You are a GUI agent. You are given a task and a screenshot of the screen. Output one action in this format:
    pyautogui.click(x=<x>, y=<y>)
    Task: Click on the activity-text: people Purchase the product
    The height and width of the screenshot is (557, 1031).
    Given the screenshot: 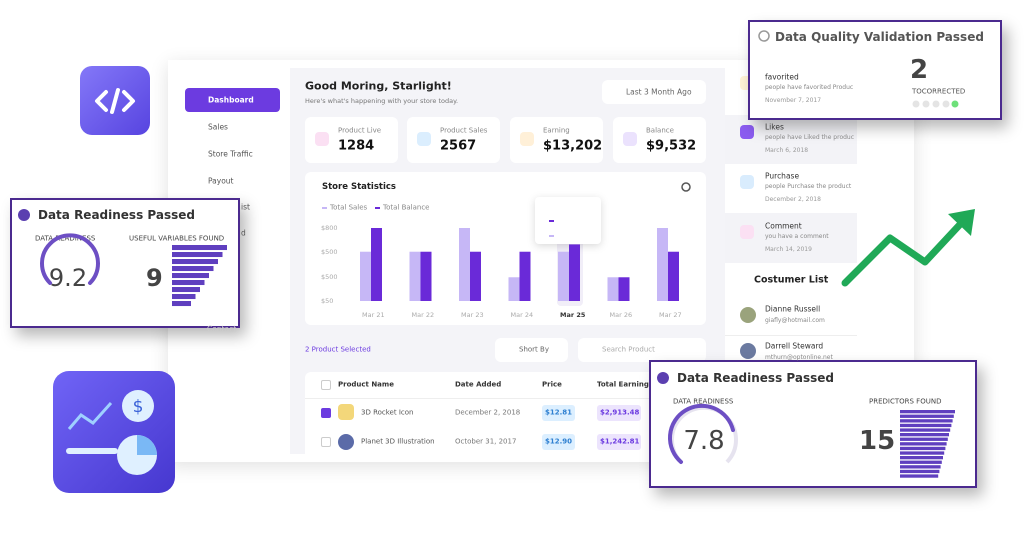 What is the action you would take?
    pyautogui.click(x=808, y=186)
    